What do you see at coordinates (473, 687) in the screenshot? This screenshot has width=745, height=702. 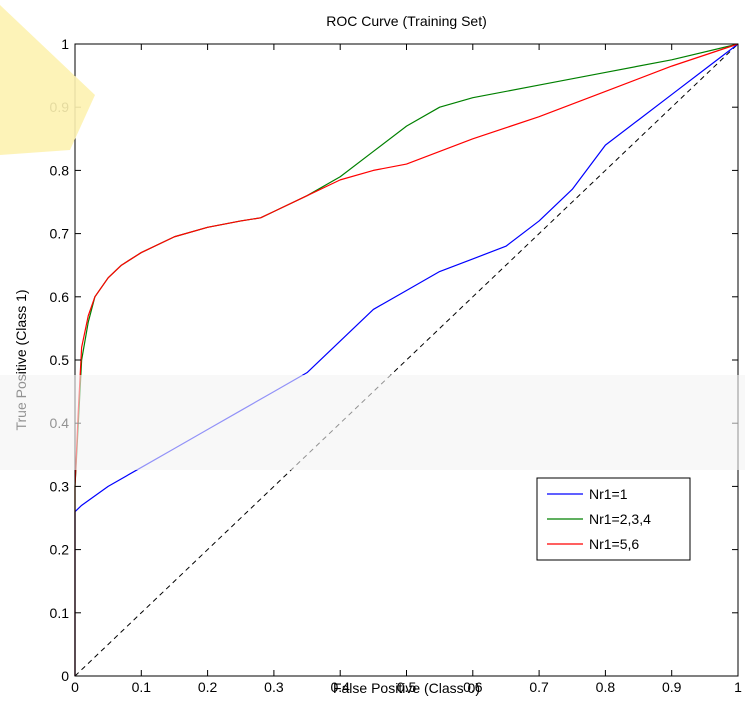 I see `x-tick-label: 0.6` at bounding box center [473, 687].